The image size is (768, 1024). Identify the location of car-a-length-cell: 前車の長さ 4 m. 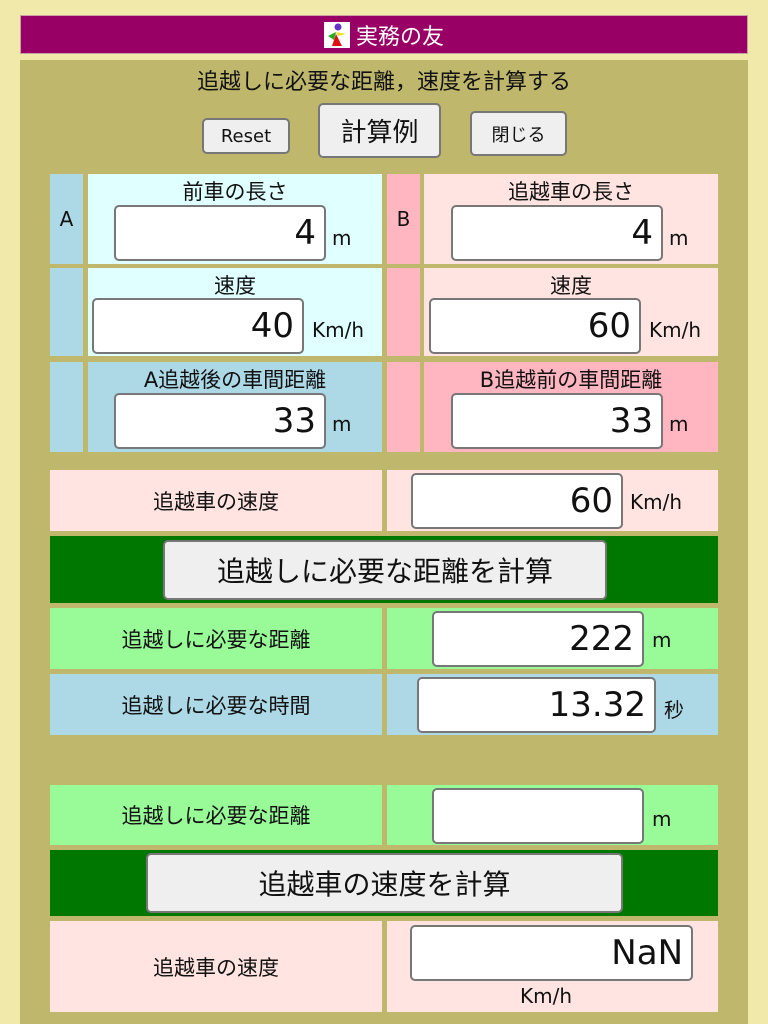
(235, 219).